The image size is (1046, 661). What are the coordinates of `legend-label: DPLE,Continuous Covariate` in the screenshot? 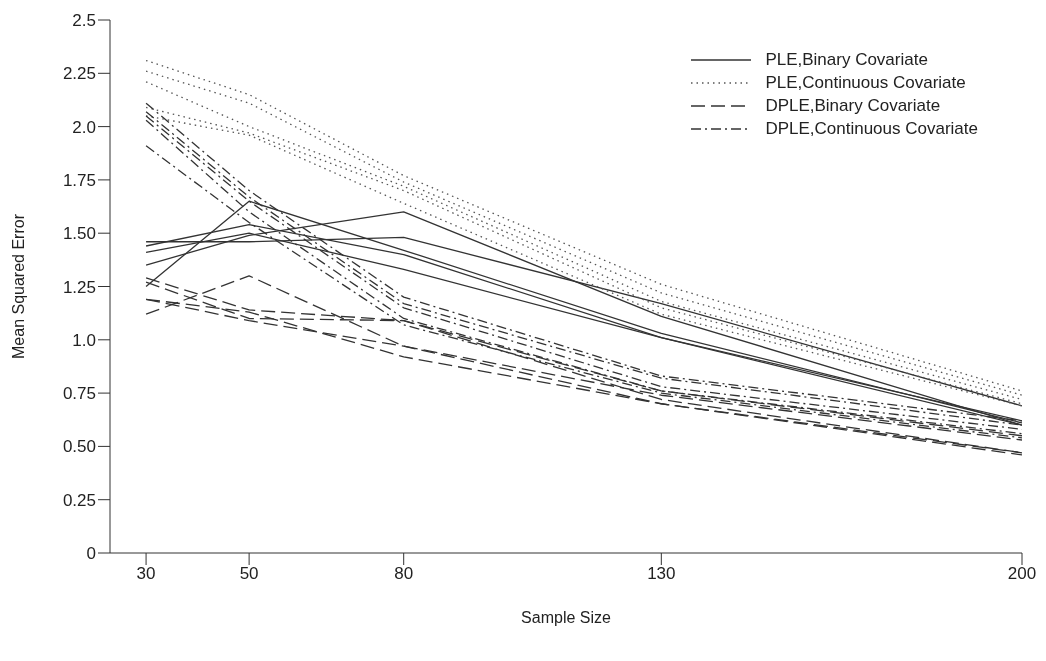 It's located at (871, 128).